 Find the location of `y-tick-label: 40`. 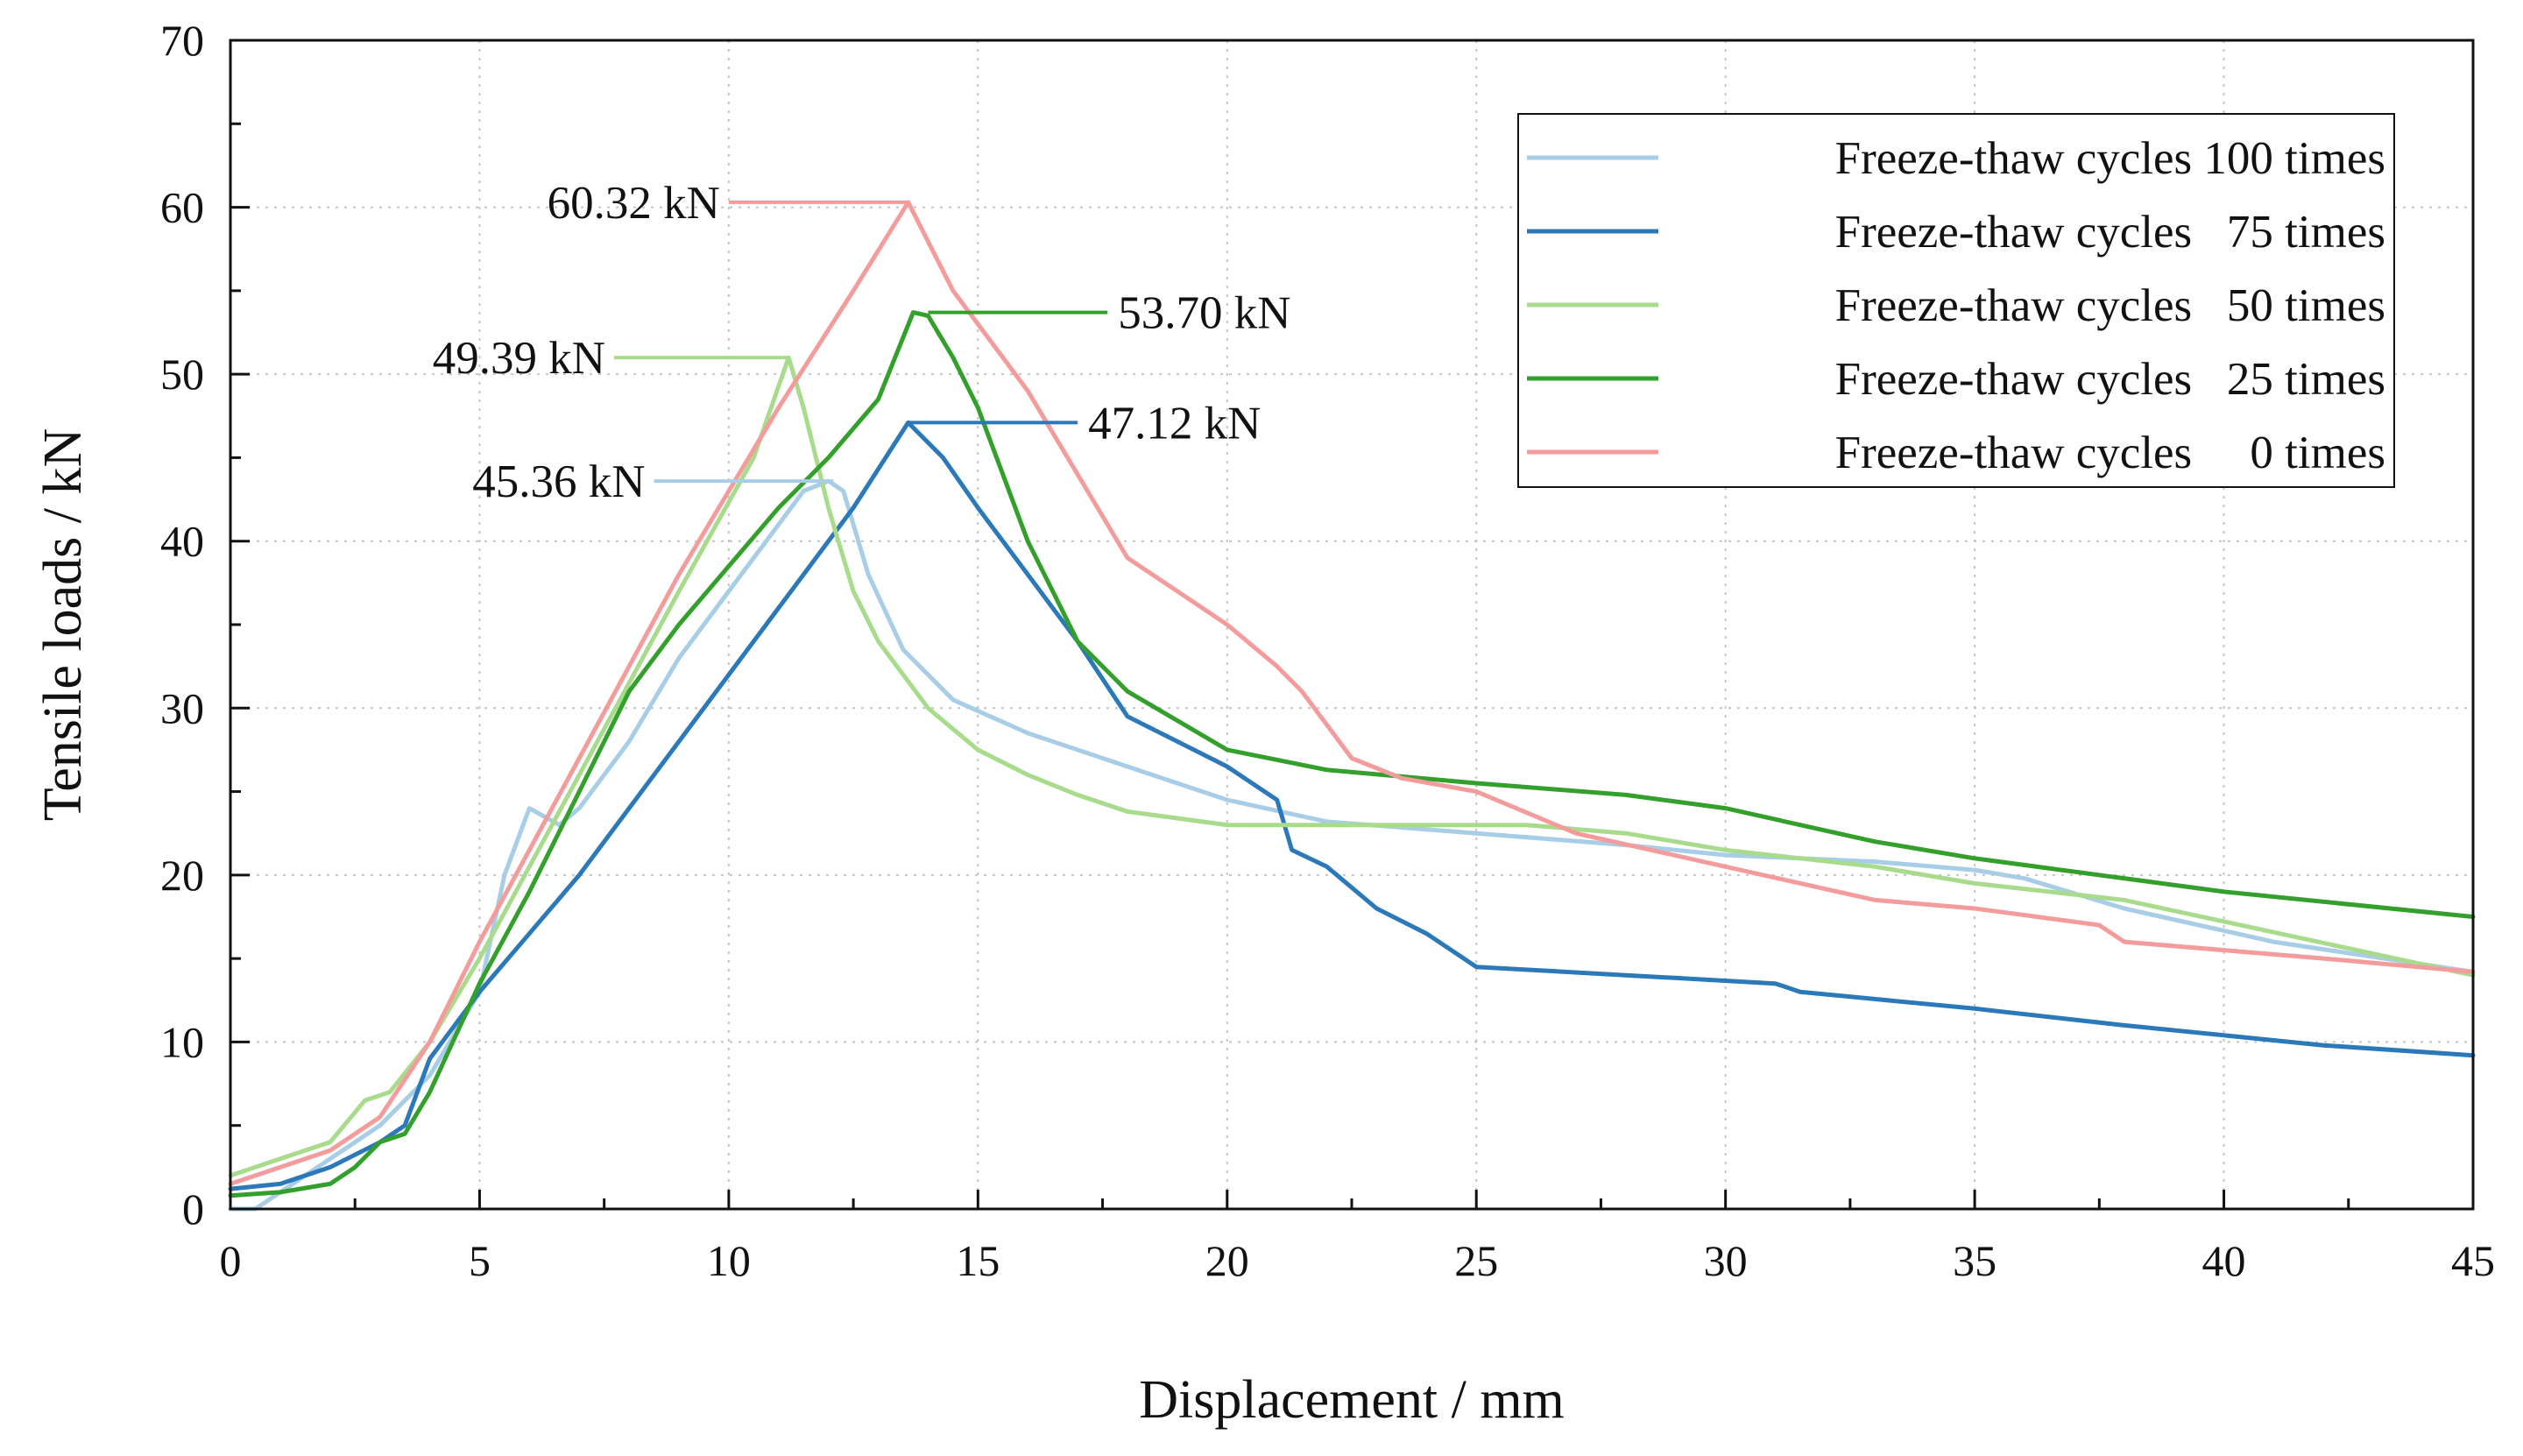

y-tick-label: 40 is located at coordinates (182, 541).